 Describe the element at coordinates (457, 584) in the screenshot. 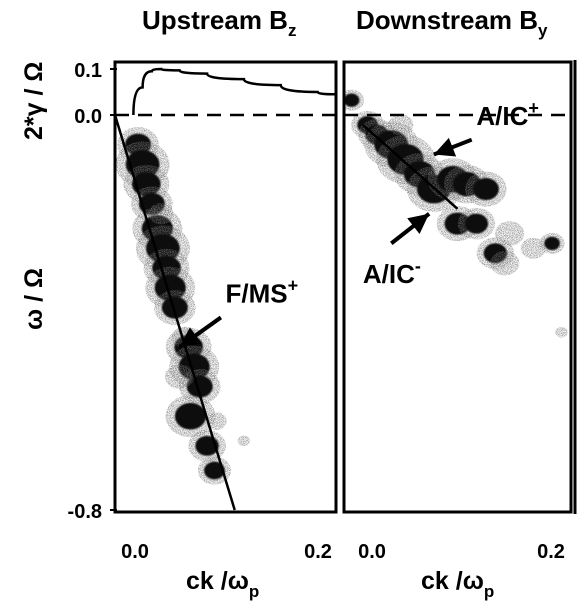

I see `panel-2-x-axis-label: ck /ωp` at that location.